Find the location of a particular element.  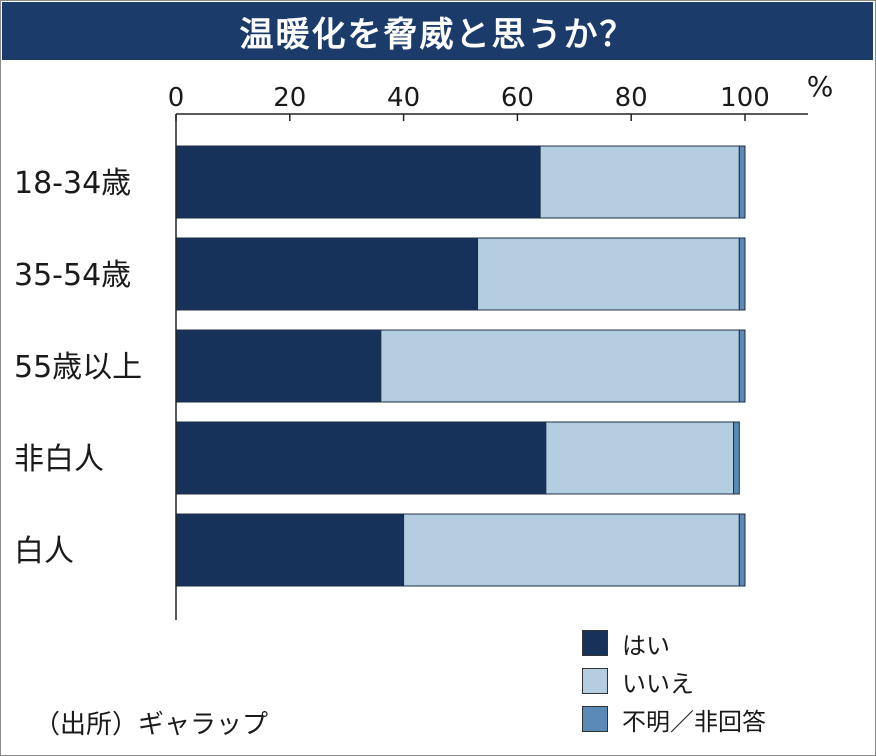

legend-item-no: いいえ is located at coordinates (674, 681).